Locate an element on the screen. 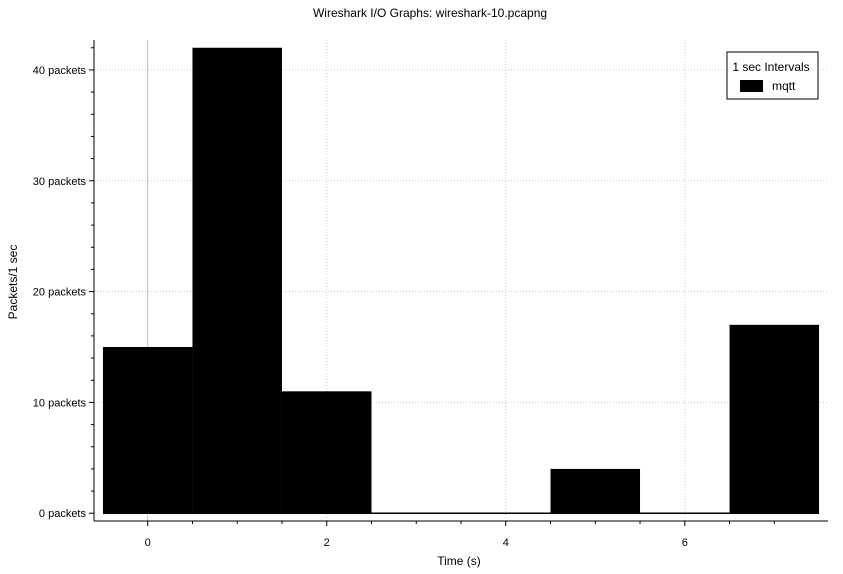 Image resolution: width=843 pixels, height=574 pixels. x-axis-title: Time (s) is located at coordinates (459, 561).